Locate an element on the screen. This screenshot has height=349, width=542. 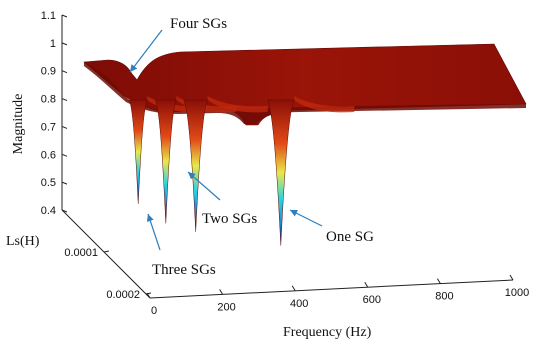
y-tick-label: 0.0001 is located at coordinates (81, 253).